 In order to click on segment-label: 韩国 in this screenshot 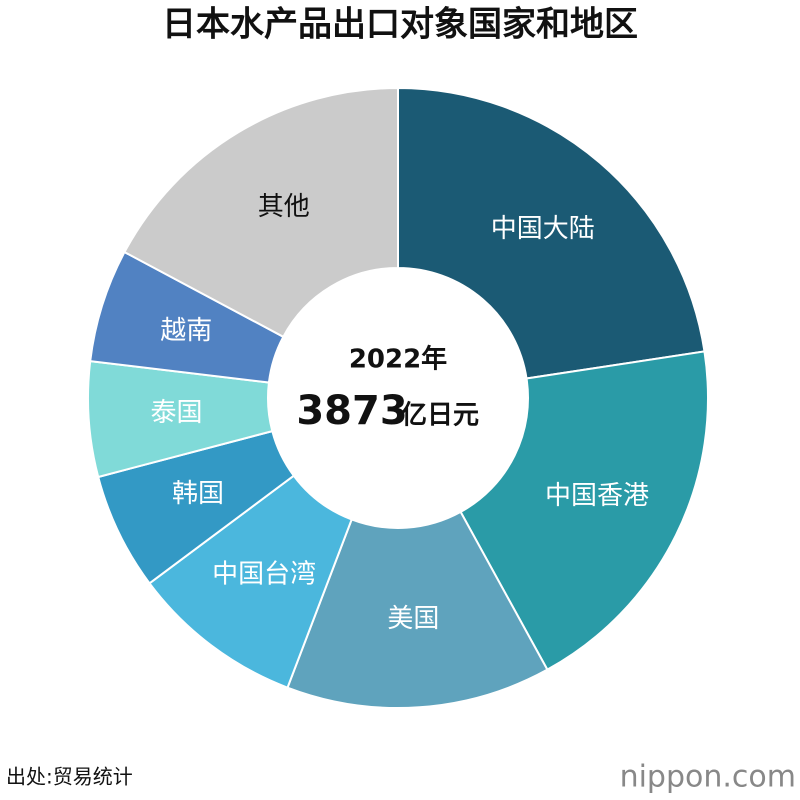, I will do `click(198, 494)`.